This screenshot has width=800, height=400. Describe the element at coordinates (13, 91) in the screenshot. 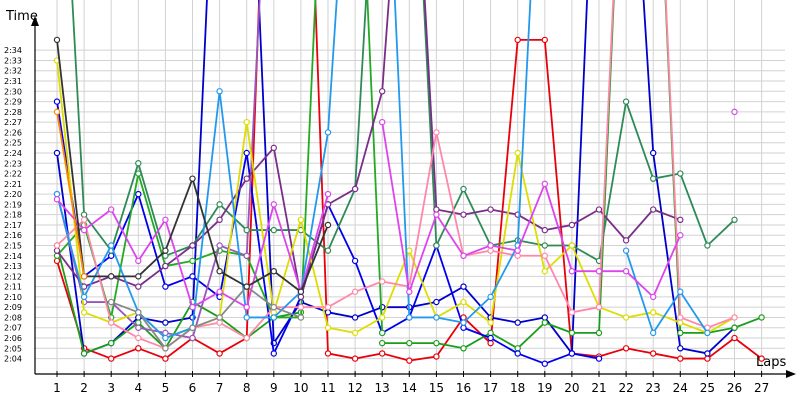

I see `y-tick-label: 2:30` at that location.